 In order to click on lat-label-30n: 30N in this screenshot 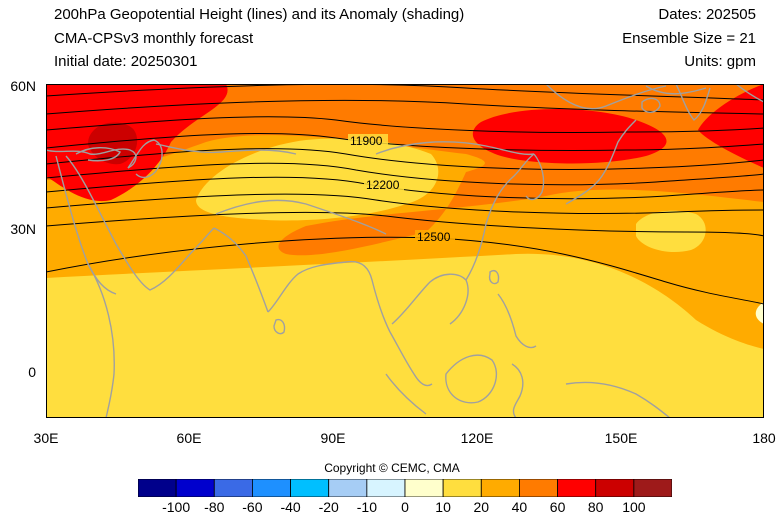, I will do `click(23, 229)`.